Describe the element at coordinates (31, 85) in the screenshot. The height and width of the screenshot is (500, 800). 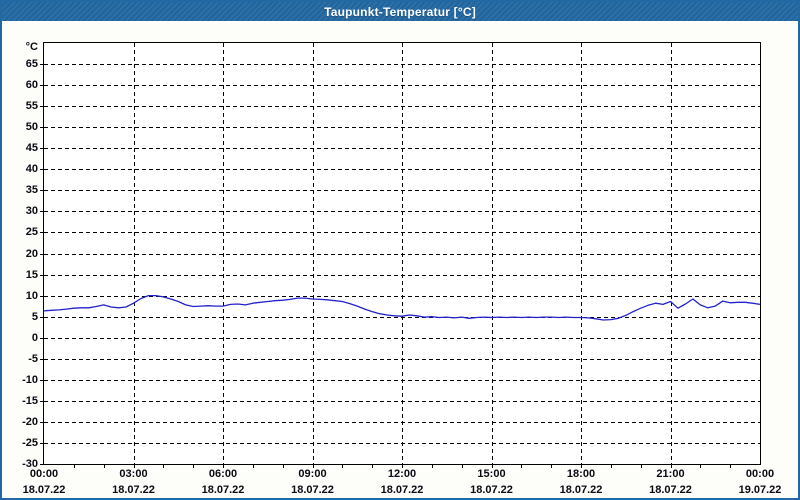
I see `y-tick-label: 60` at that location.